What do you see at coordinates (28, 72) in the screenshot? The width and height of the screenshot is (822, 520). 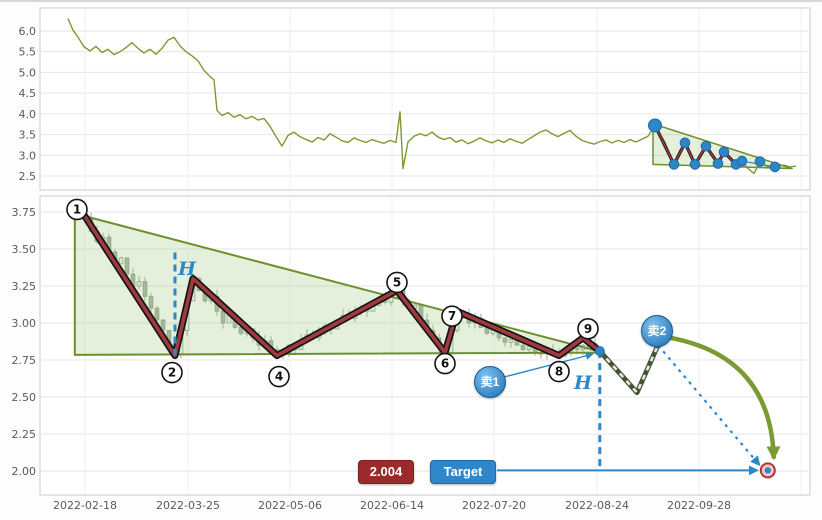 I see `svg-text: 5.0` at bounding box center [28, 72].